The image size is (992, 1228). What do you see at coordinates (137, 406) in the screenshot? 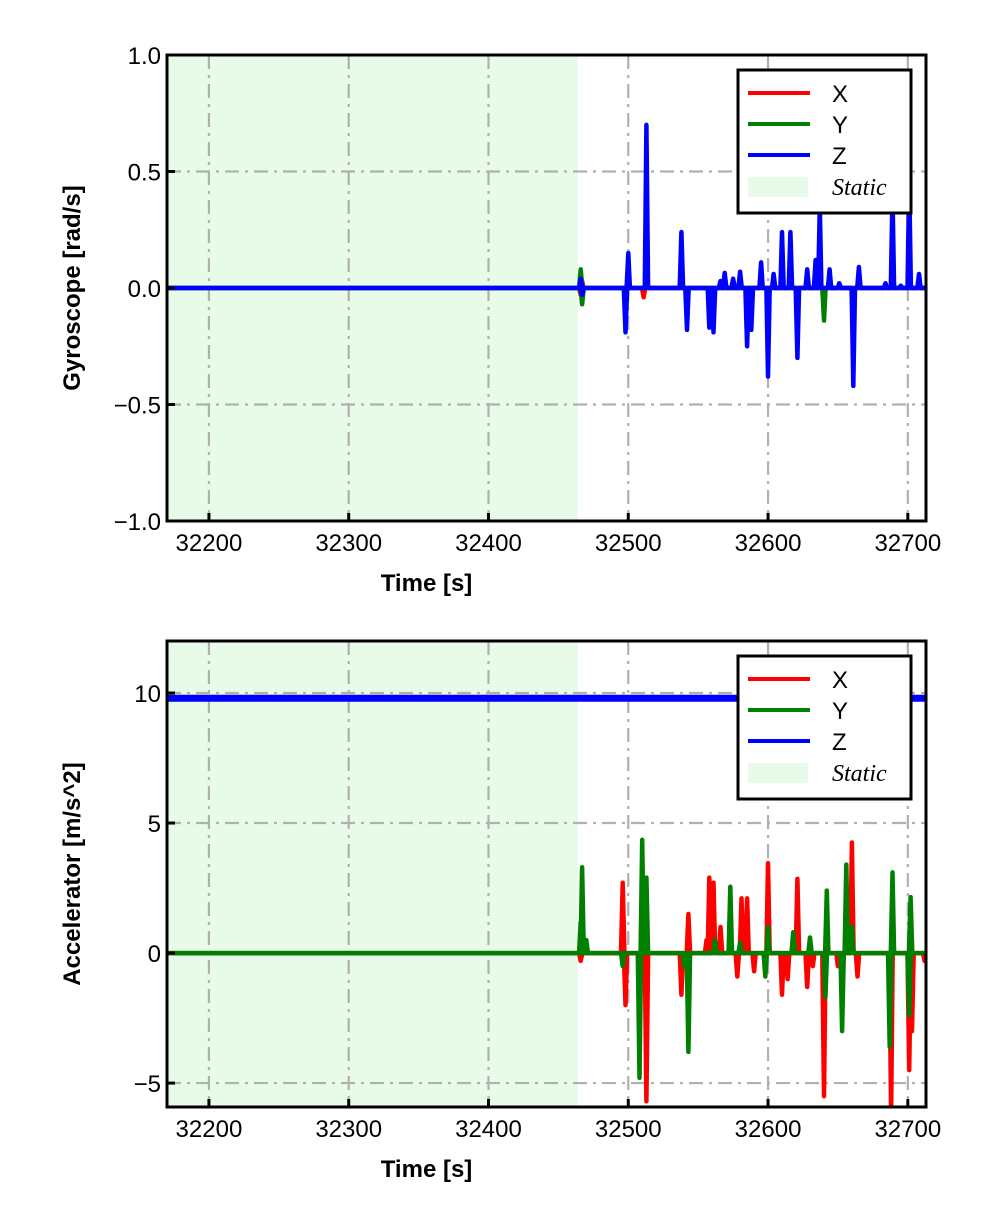
I see `y-tick-label: −0.5` at bounding box center [137, 406].